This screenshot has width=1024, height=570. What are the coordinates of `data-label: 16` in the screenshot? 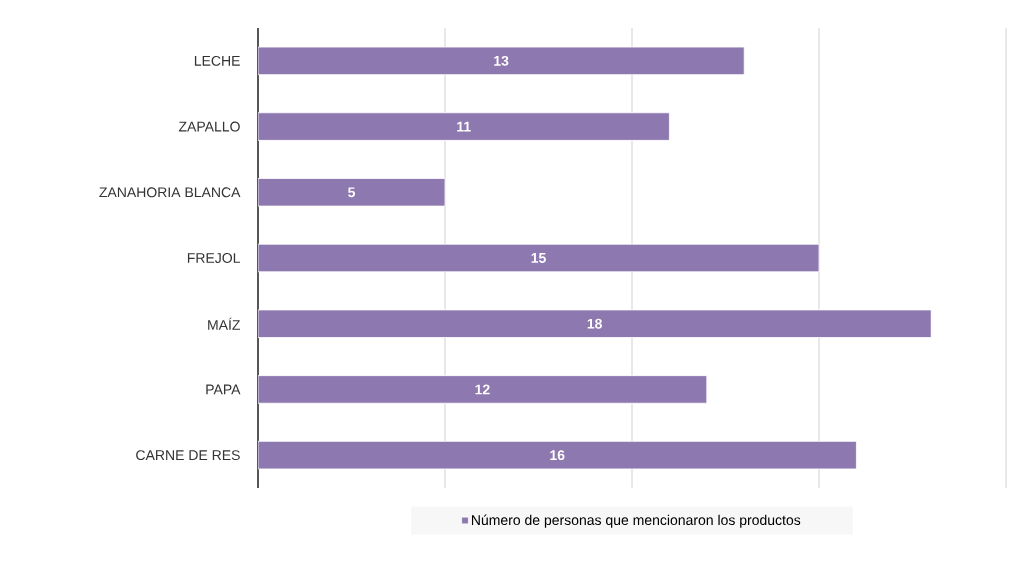 It's located at (557, 455).